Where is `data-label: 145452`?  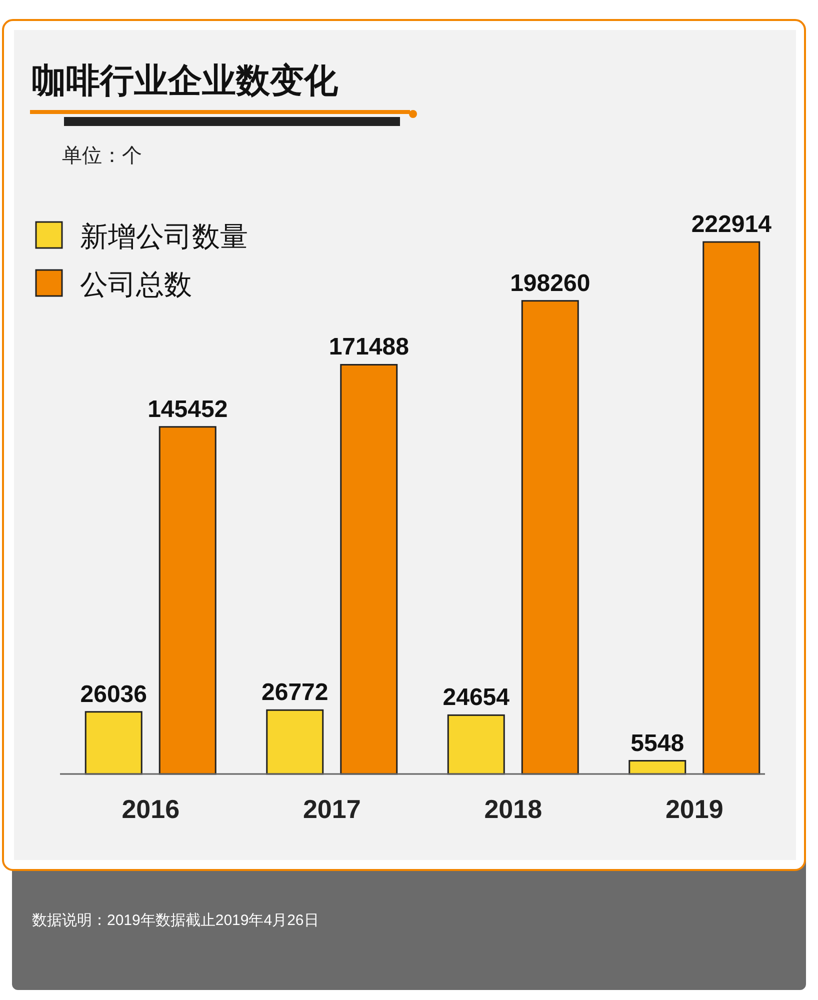 data-label: 145452 is located at coordinates (188, 409).